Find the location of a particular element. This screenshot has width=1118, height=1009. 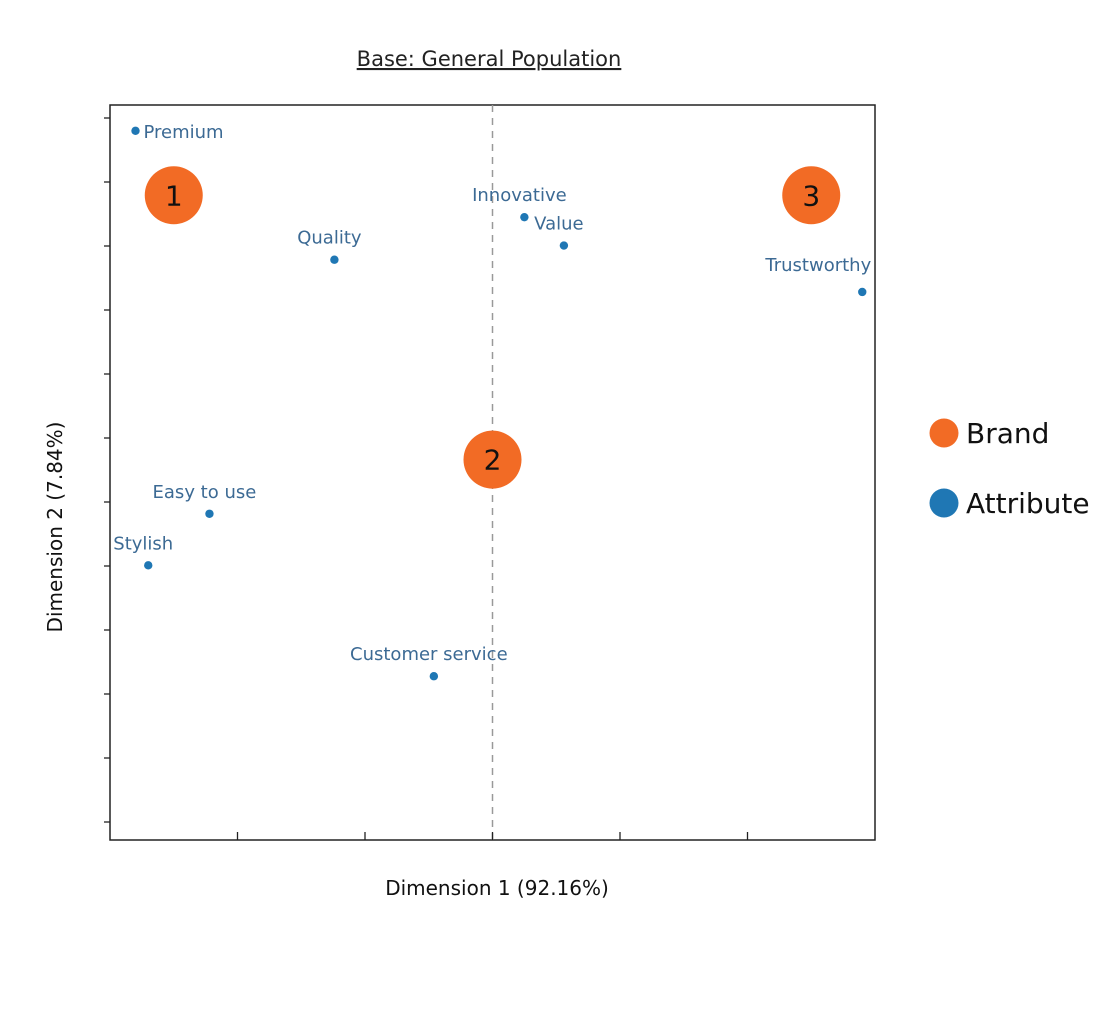

brand-label: 3 is located at coordinates (811, 195).